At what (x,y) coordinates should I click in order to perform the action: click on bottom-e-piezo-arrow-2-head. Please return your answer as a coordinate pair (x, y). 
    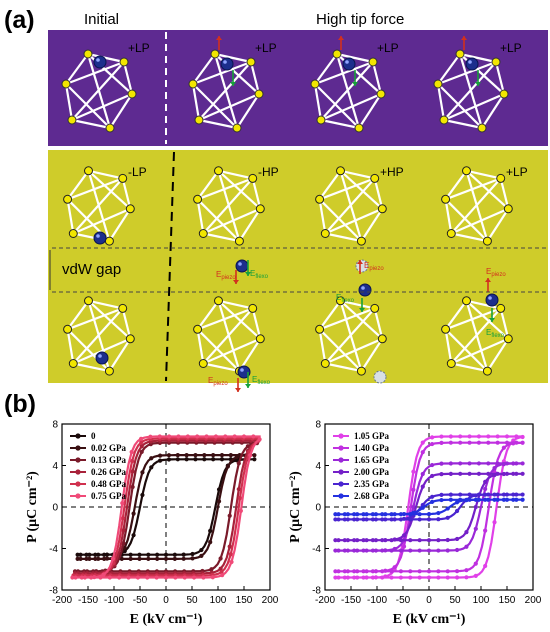
    Looking at the image, I should click on (238, 390).